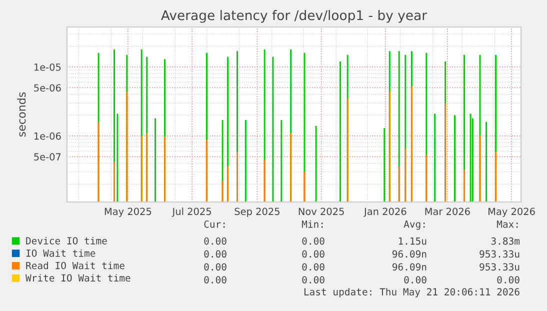  What do you see at coordinates (75, 266) in the screenshot?
I see `legend-label: Read IO Wait time` at bounding box center [75, 266].